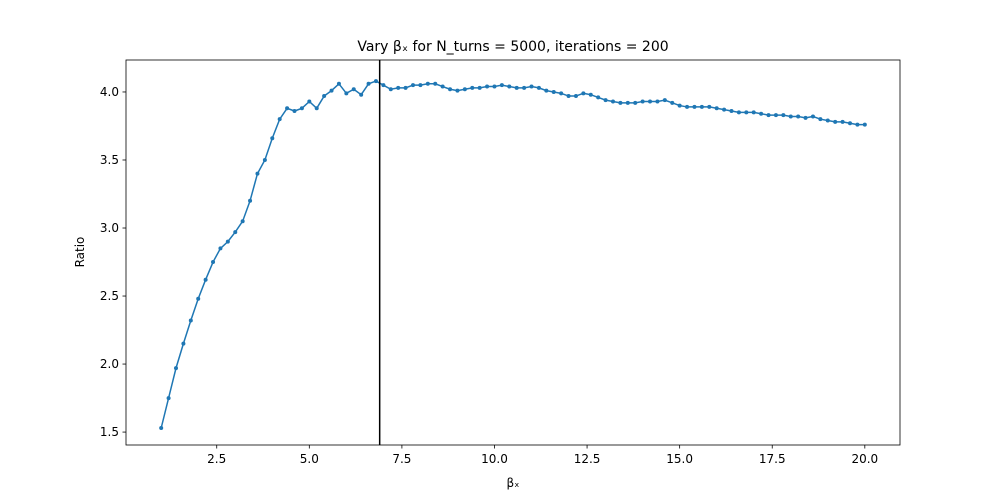 The width and height of the screenshot is (1000, 500). I want to click on y-tick-label: 2.5, so click(109, 296).